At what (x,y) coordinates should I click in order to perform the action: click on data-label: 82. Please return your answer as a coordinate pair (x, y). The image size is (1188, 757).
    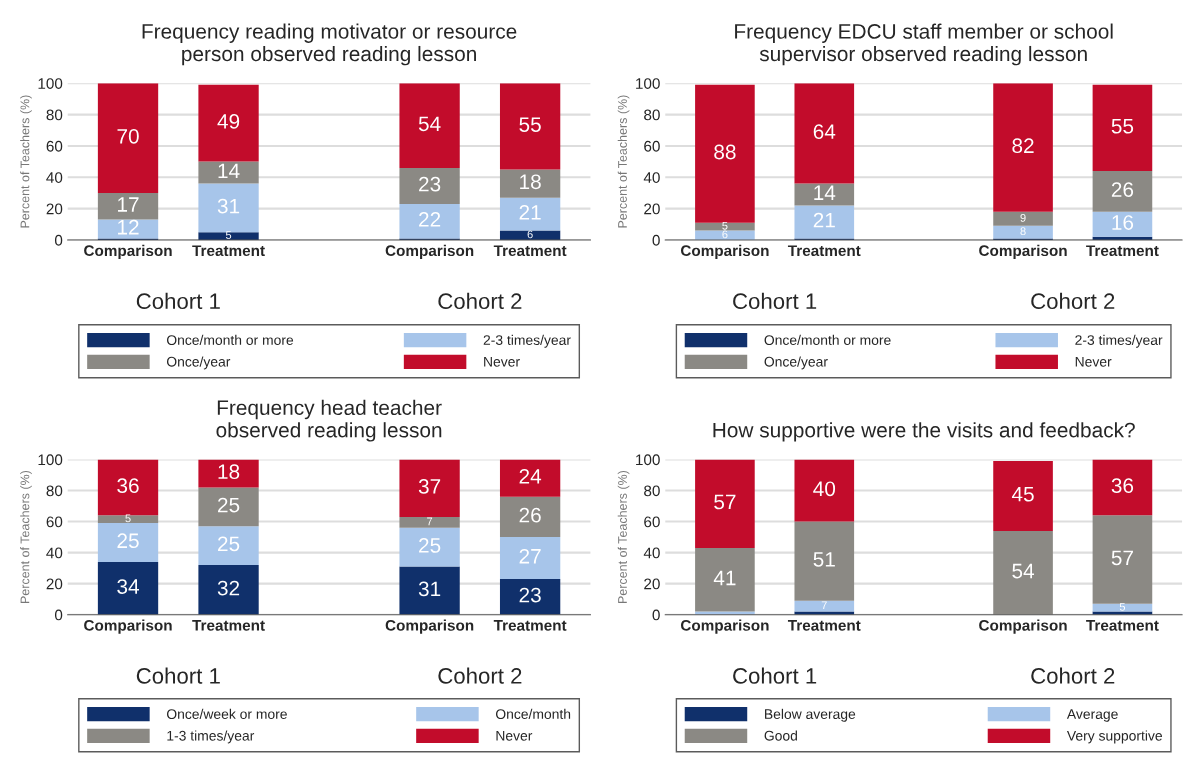
    Looking at the image, I should click on (1023, 146).